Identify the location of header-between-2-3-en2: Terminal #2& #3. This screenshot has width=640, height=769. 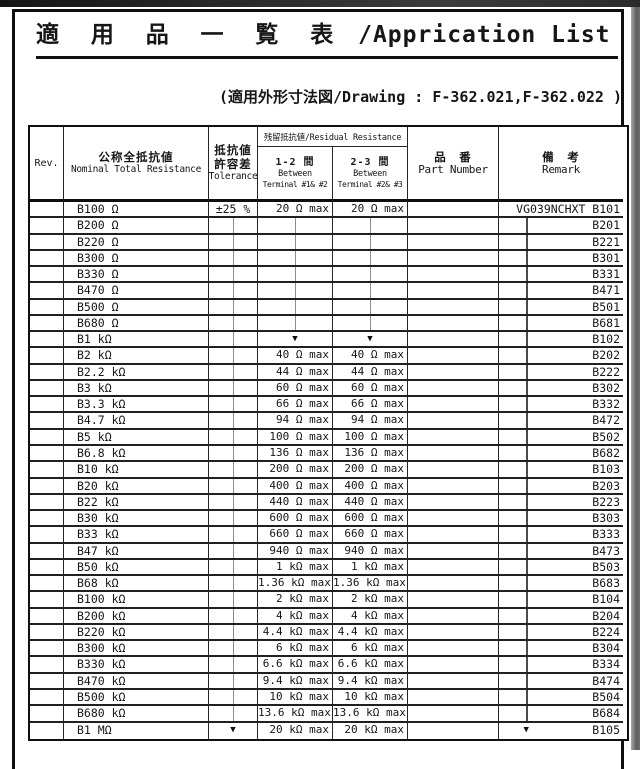
(370, 184).